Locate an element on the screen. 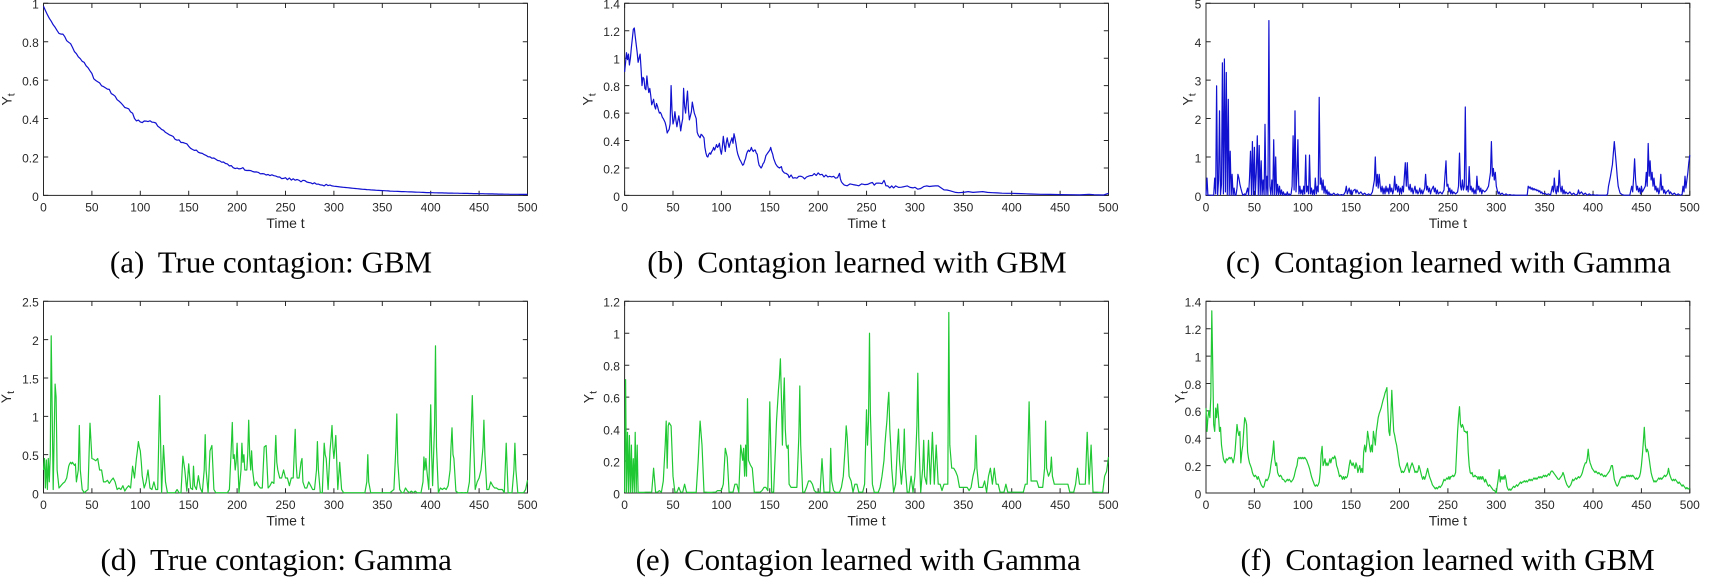 This screenshot has height=578, width=1712. svg-text: 5 is located at coordinates (1198, 6).